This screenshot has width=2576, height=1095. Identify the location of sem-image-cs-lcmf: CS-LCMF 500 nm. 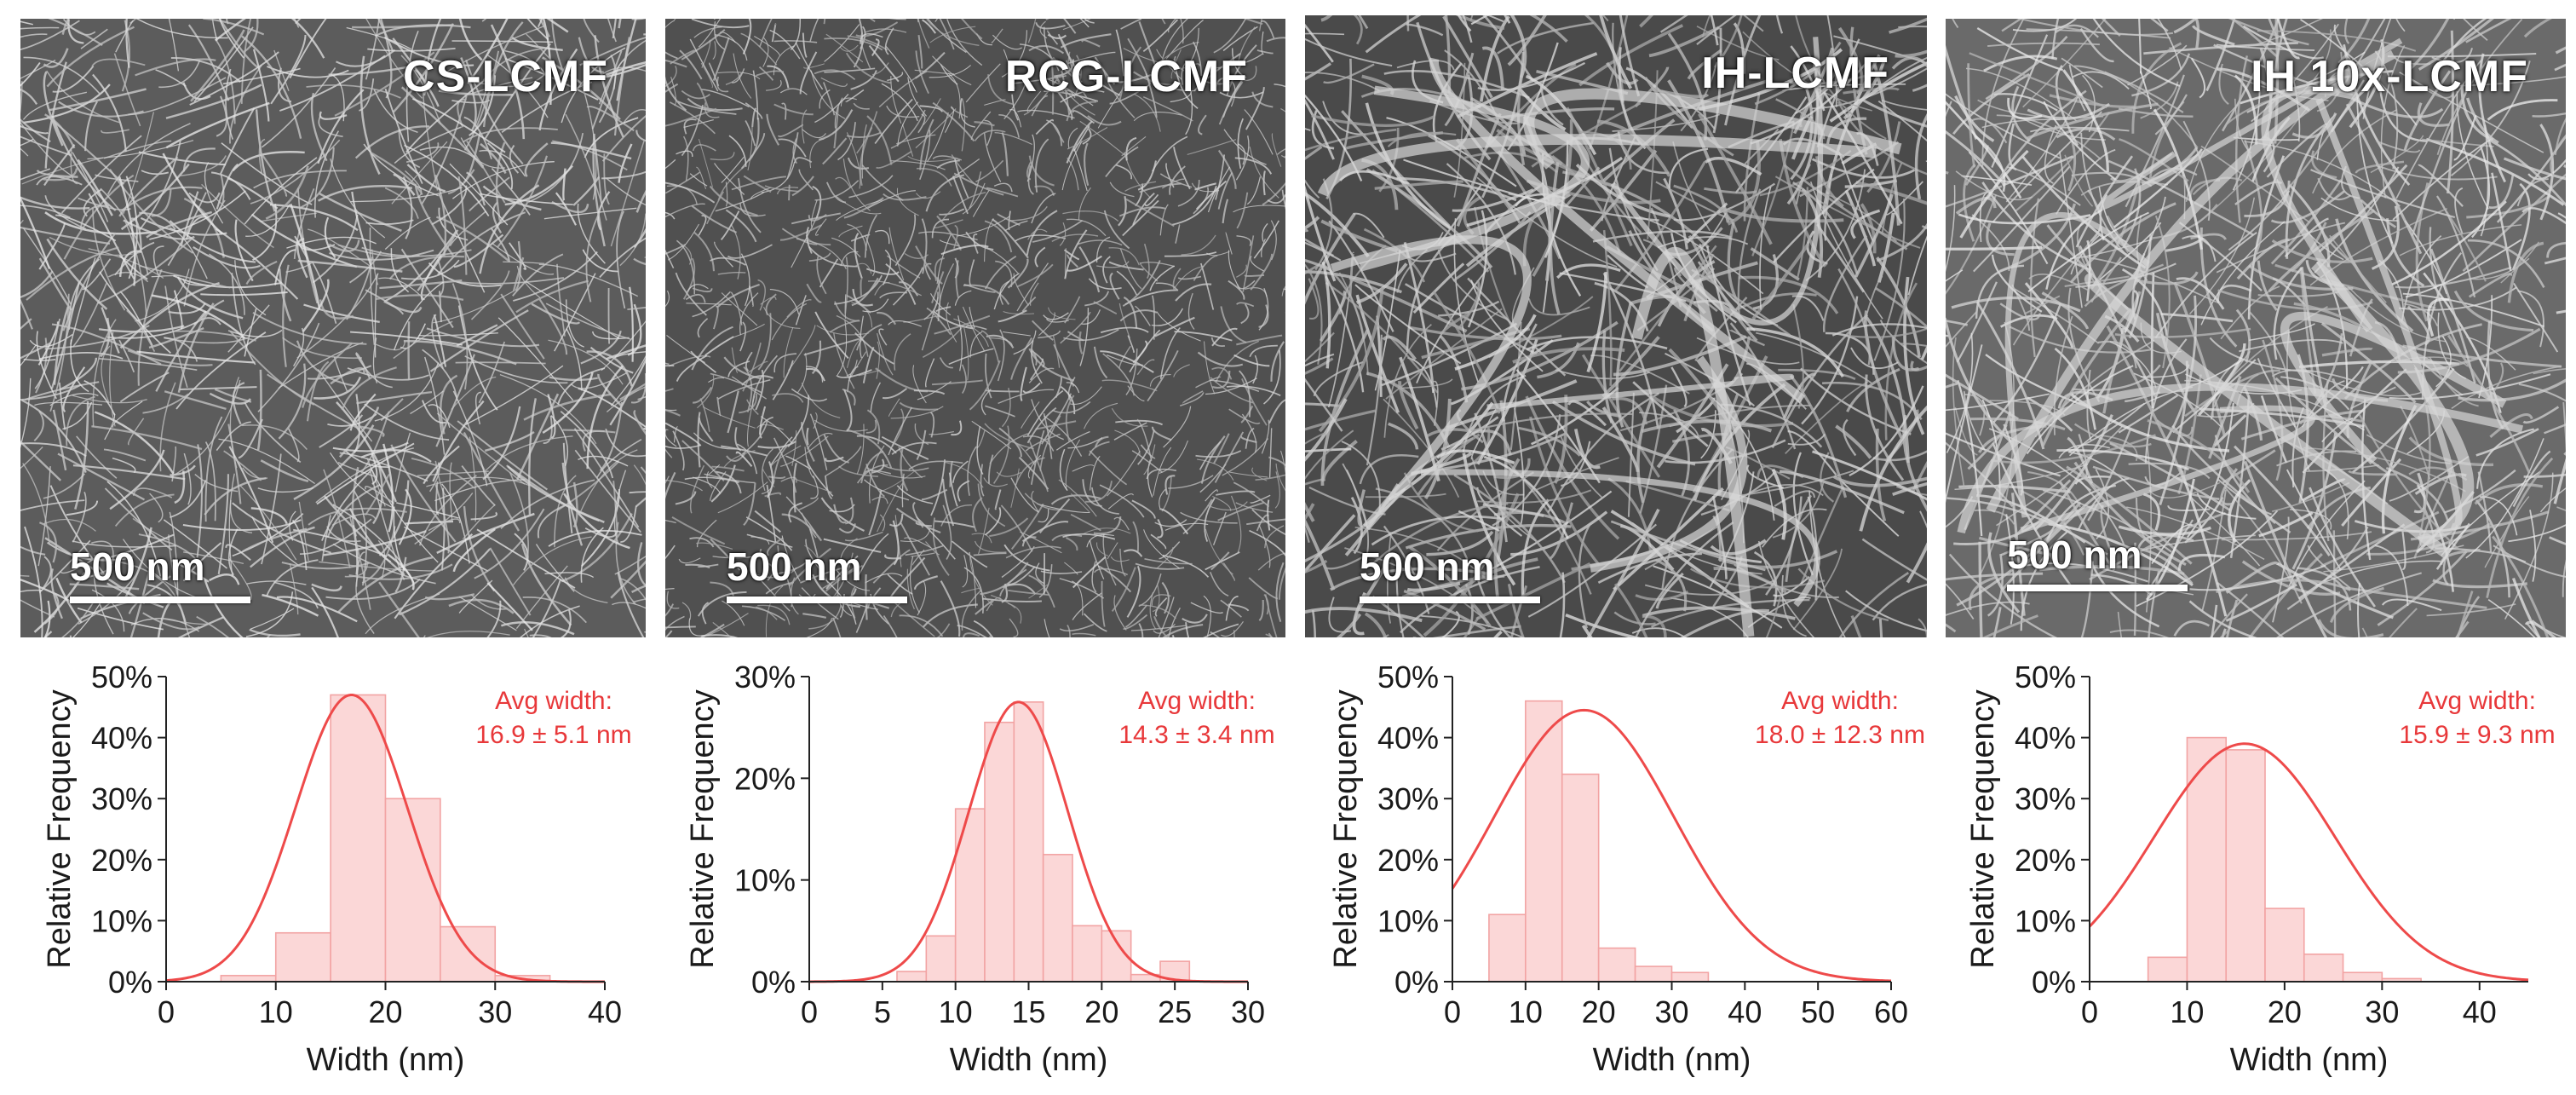
(333, 328).